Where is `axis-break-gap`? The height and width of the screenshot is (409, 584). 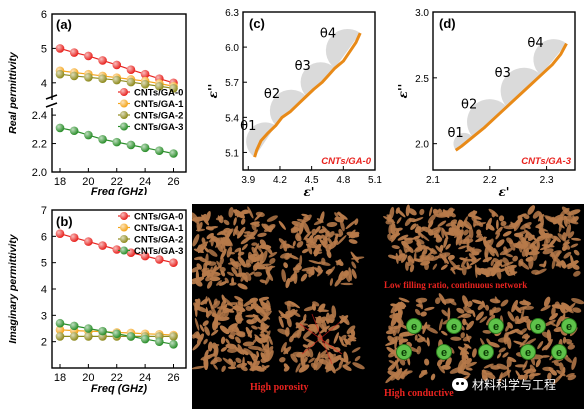 axis-break-gap is located at coordinates (52, 104).